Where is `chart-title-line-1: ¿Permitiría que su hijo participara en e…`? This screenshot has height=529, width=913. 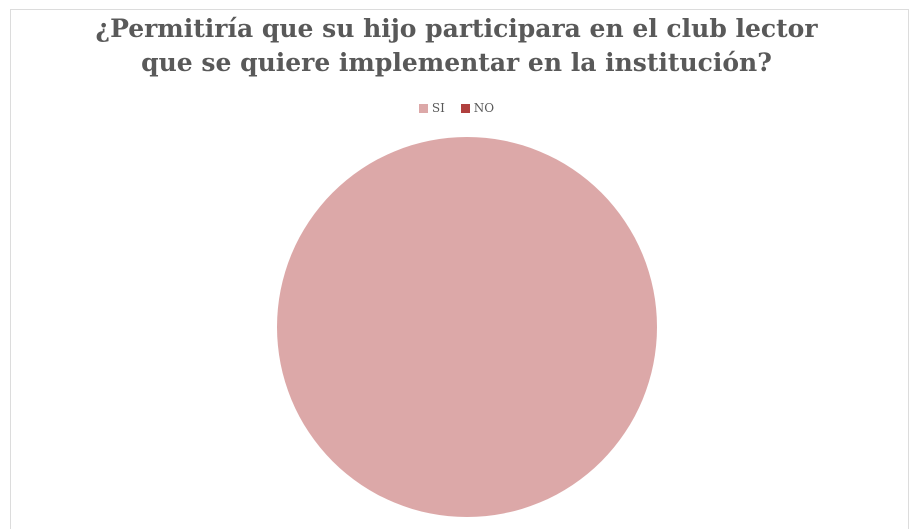
chart-title-line-1: ¿Permitiría que su hijo participara en e… is located at coordinates (456, 28).